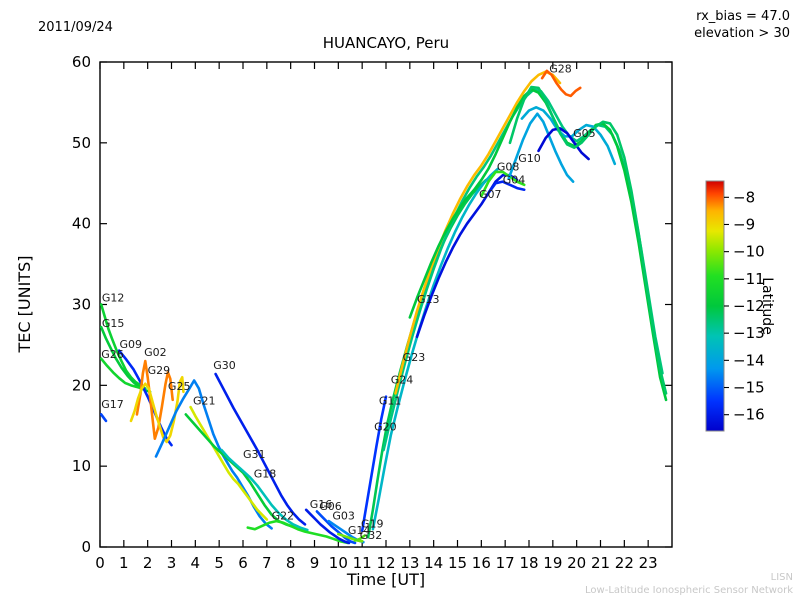 This screenshot has height=600, width=800. What do you see at coordinates (321, 504) in the screenshot?
I see `series-annotation: G16` at bounding box center [321, 504].